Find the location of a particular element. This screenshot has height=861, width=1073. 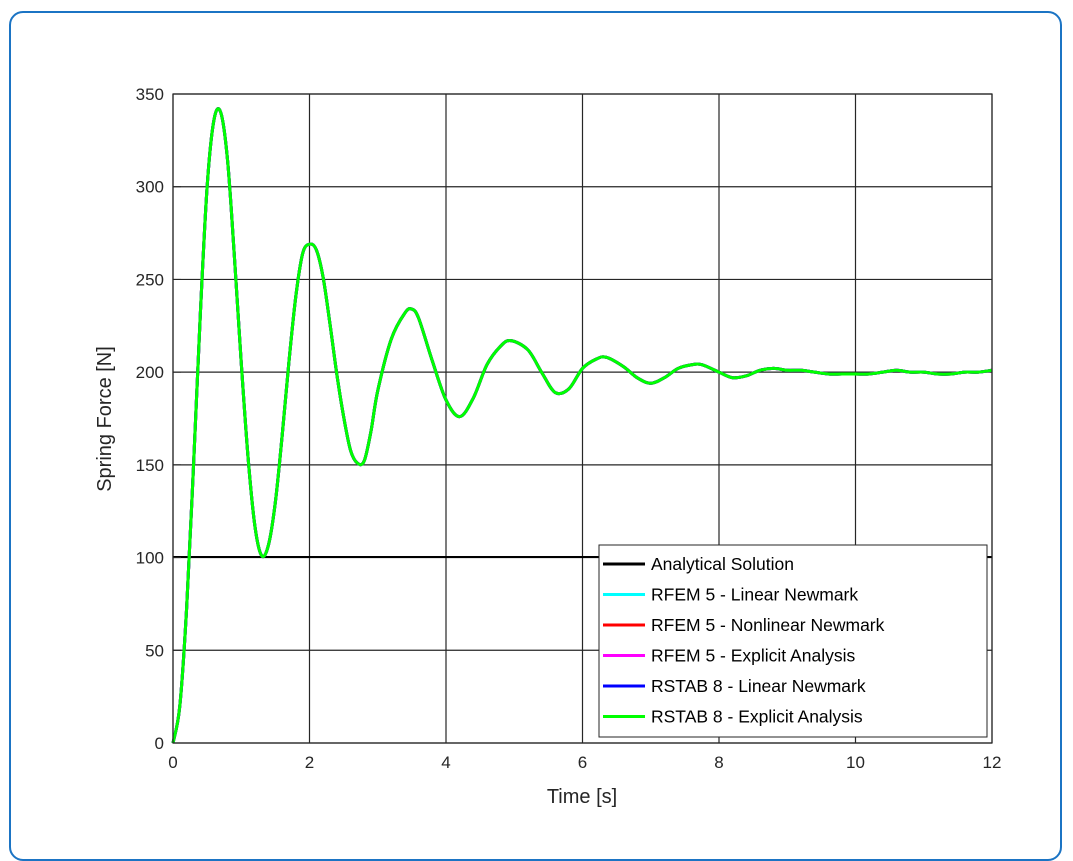

y-tick-label: 100 is located at coordinates (150, 558).